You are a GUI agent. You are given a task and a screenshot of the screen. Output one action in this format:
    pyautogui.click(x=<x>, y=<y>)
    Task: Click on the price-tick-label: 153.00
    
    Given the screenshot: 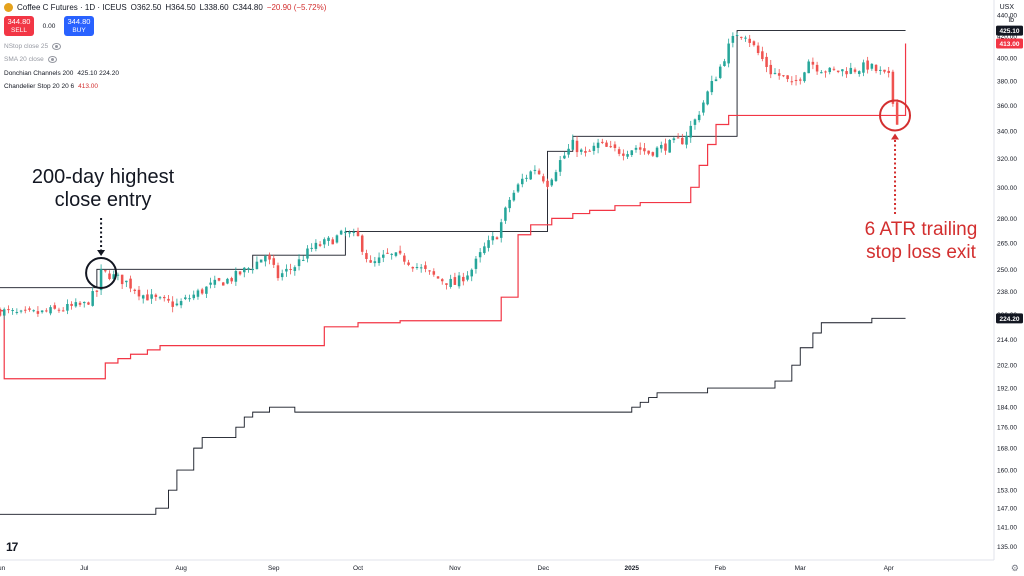 What is the action you would take?
    pyautogui.click(x=1007, y=491)
    